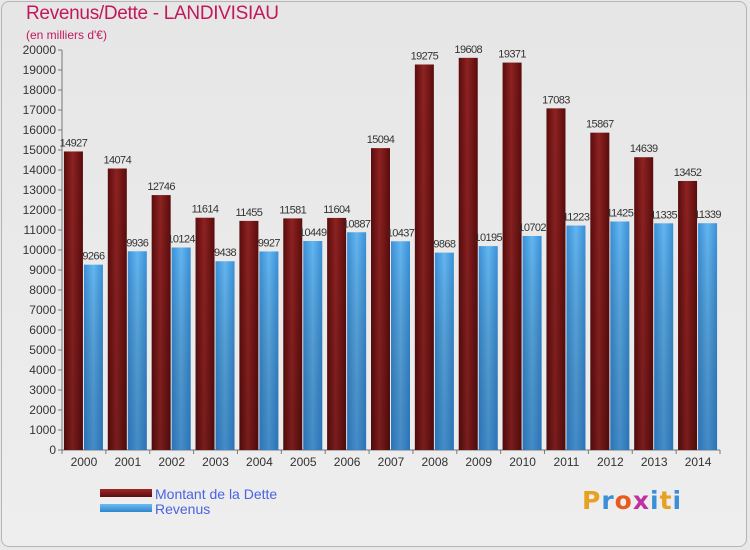 The height and width of the screenshot is (550, 750). Describe the element at coordinates (40, 210) in the screenshot. I see `y-tick-label: 12000` at that location.